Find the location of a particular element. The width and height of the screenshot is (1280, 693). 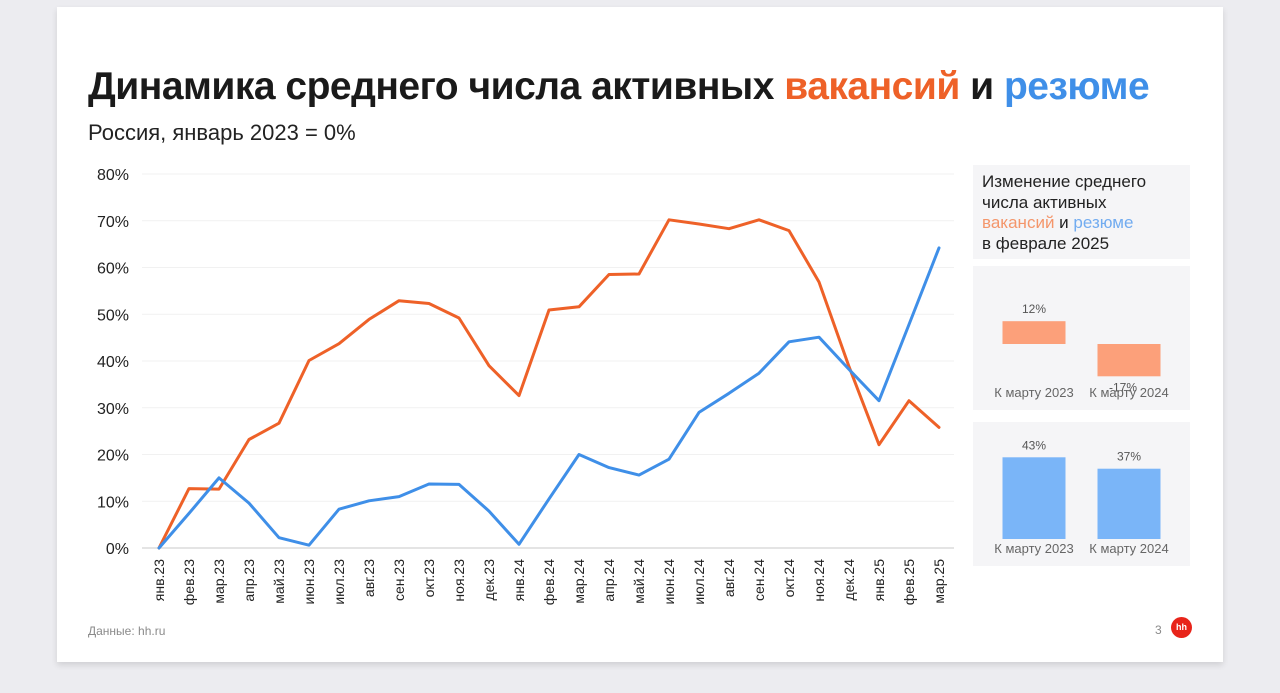

resumes-change-panel: 43% К марту 2023 37% К марту 2024 is located at coordinates (1081, 494).